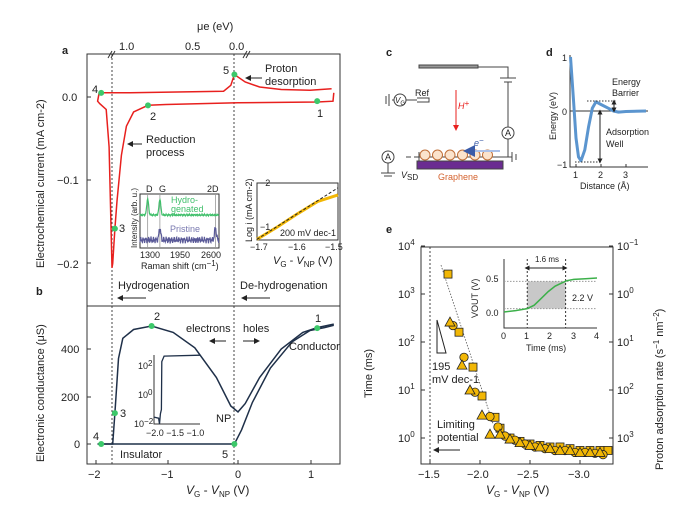 This screenshot has height=508, width=692. Describe the element at coordinates (192, 47) in the screenshot. I see `top-tick-label: 0.5` at that location.